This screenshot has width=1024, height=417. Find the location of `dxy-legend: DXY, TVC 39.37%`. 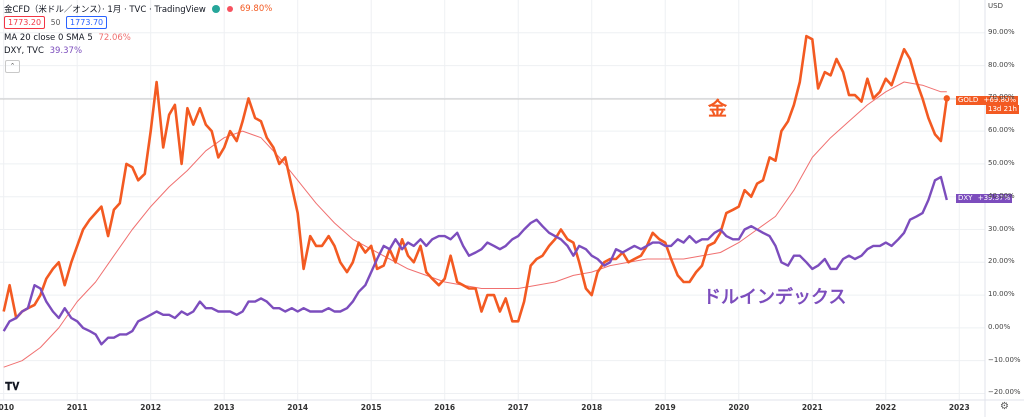

dxy-legend: DXY, TVC 39.37% is located at coordinates (43, 51).